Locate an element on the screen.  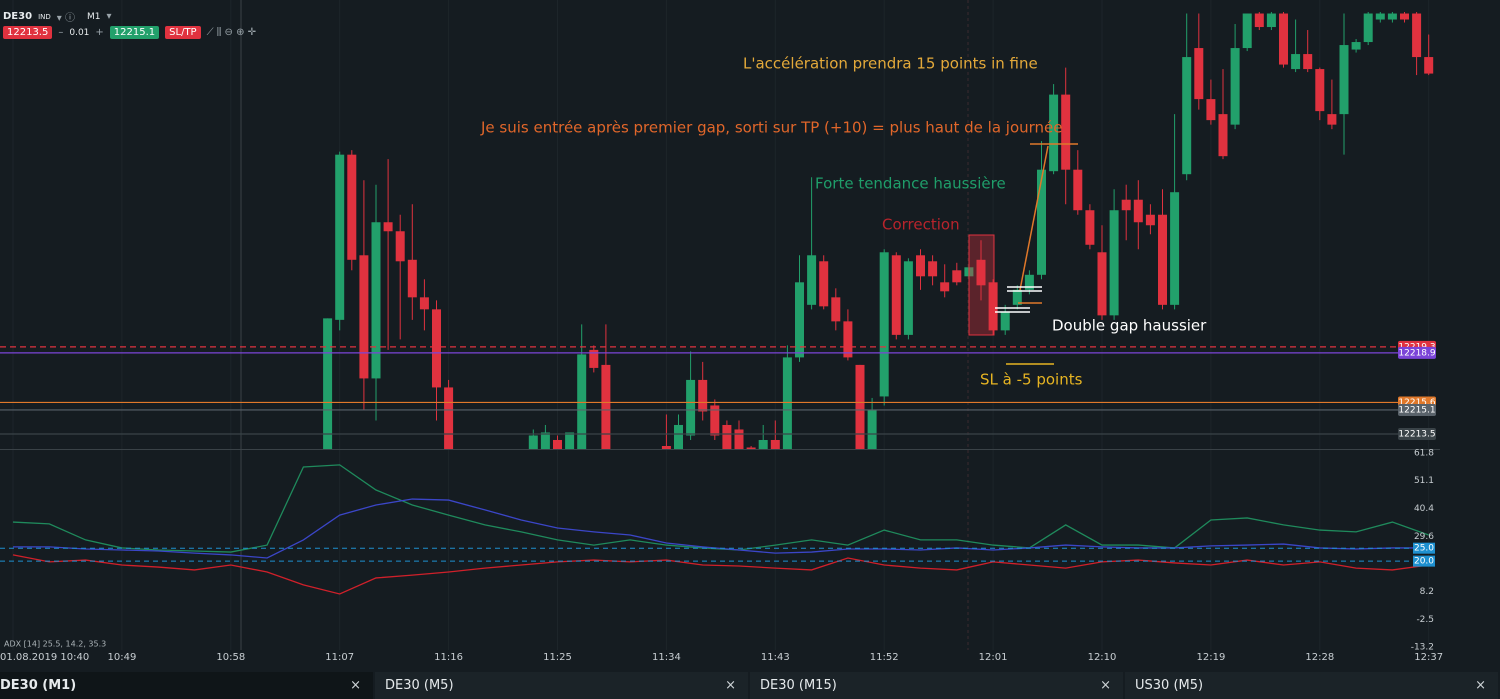
y-tick-label: 40.4 is located at coordinates (1424, 509).